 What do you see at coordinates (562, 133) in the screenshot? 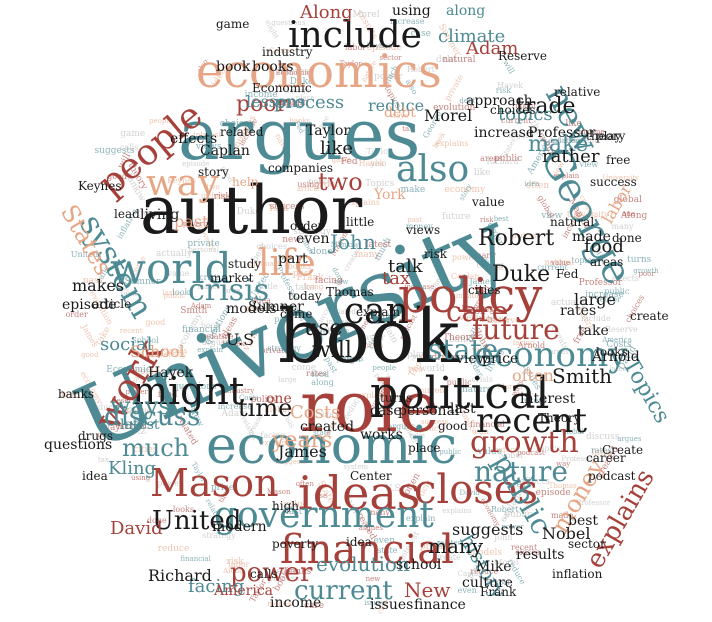
I see `cloud-word: Professor` at bounding box center [562, 133].